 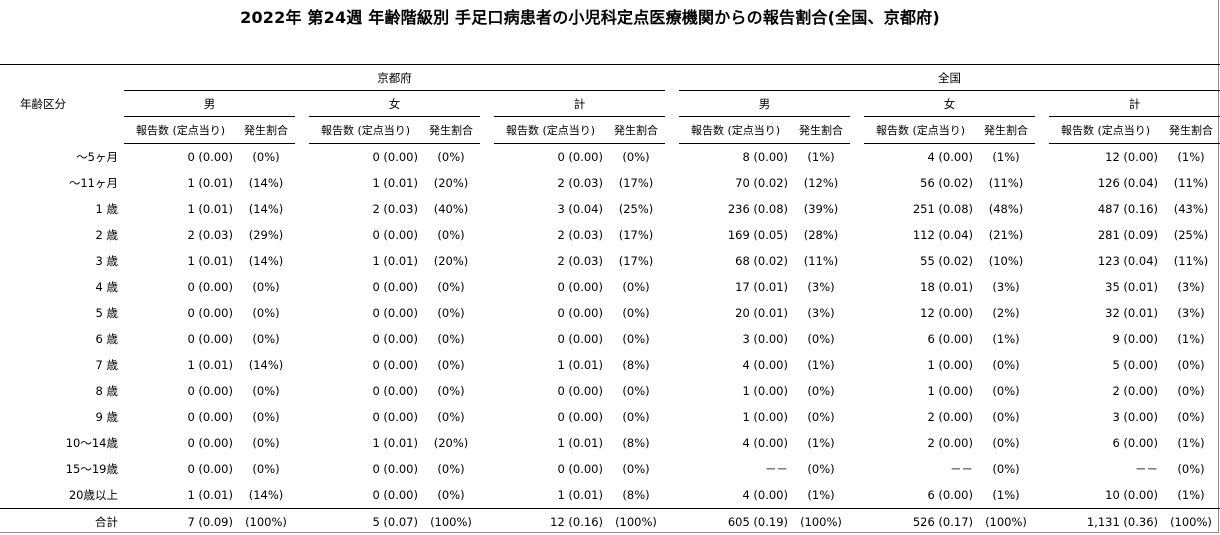 I want to click on report-count-cell: 20 (0.01), so click(x=735, y=313).